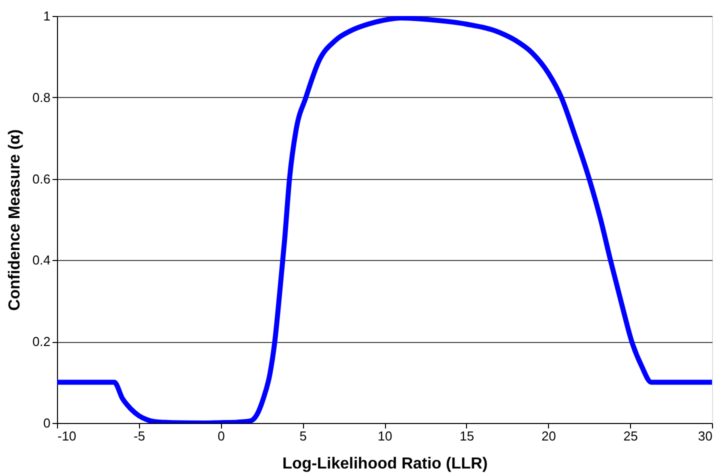 This screenshot has height=476, width=725. I want to click on x-tick-label: 15, so click(467, 436).